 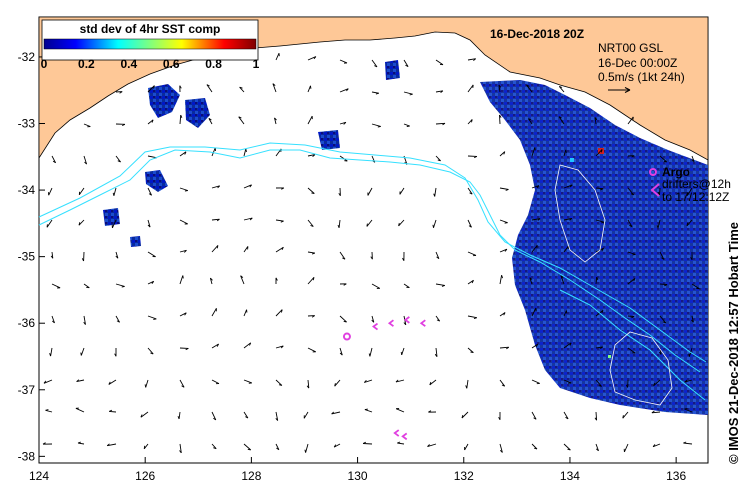 What do you see at coordinates (346, 336) in the screenshot?
I see `argo-float-marker` at bounding box center [346, 336].